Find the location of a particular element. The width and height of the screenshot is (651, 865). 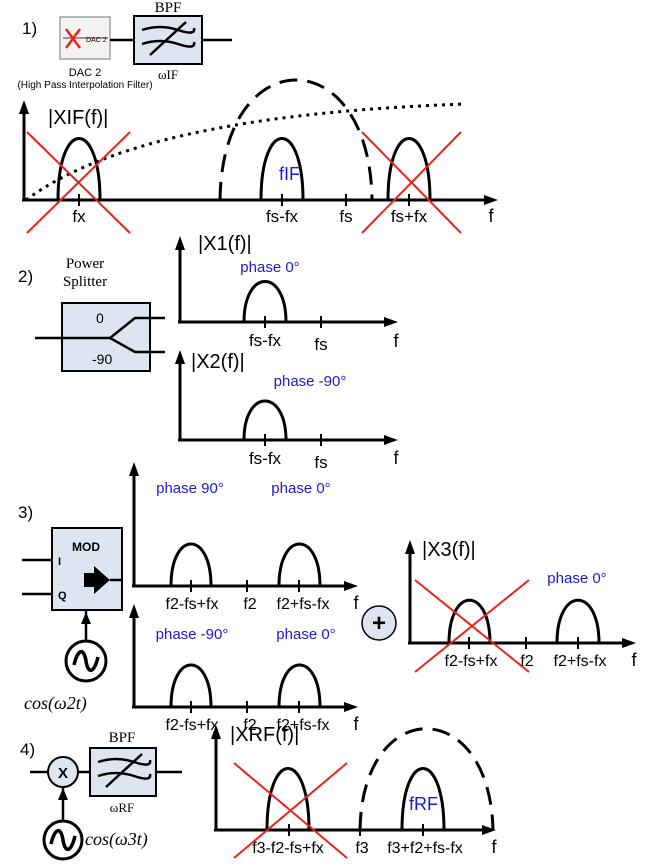

tick-fs: fs is located at coordinates (345, 216).